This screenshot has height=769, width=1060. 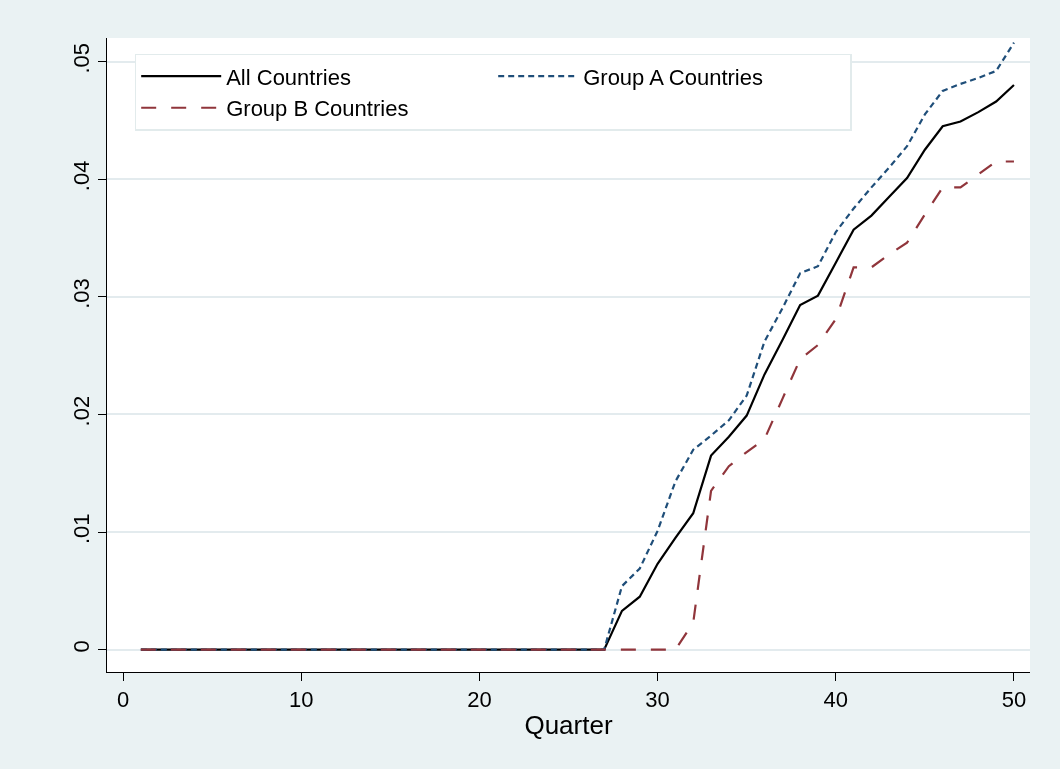 I want to click on x-tick-label: 40, so click(x=836, y=700).